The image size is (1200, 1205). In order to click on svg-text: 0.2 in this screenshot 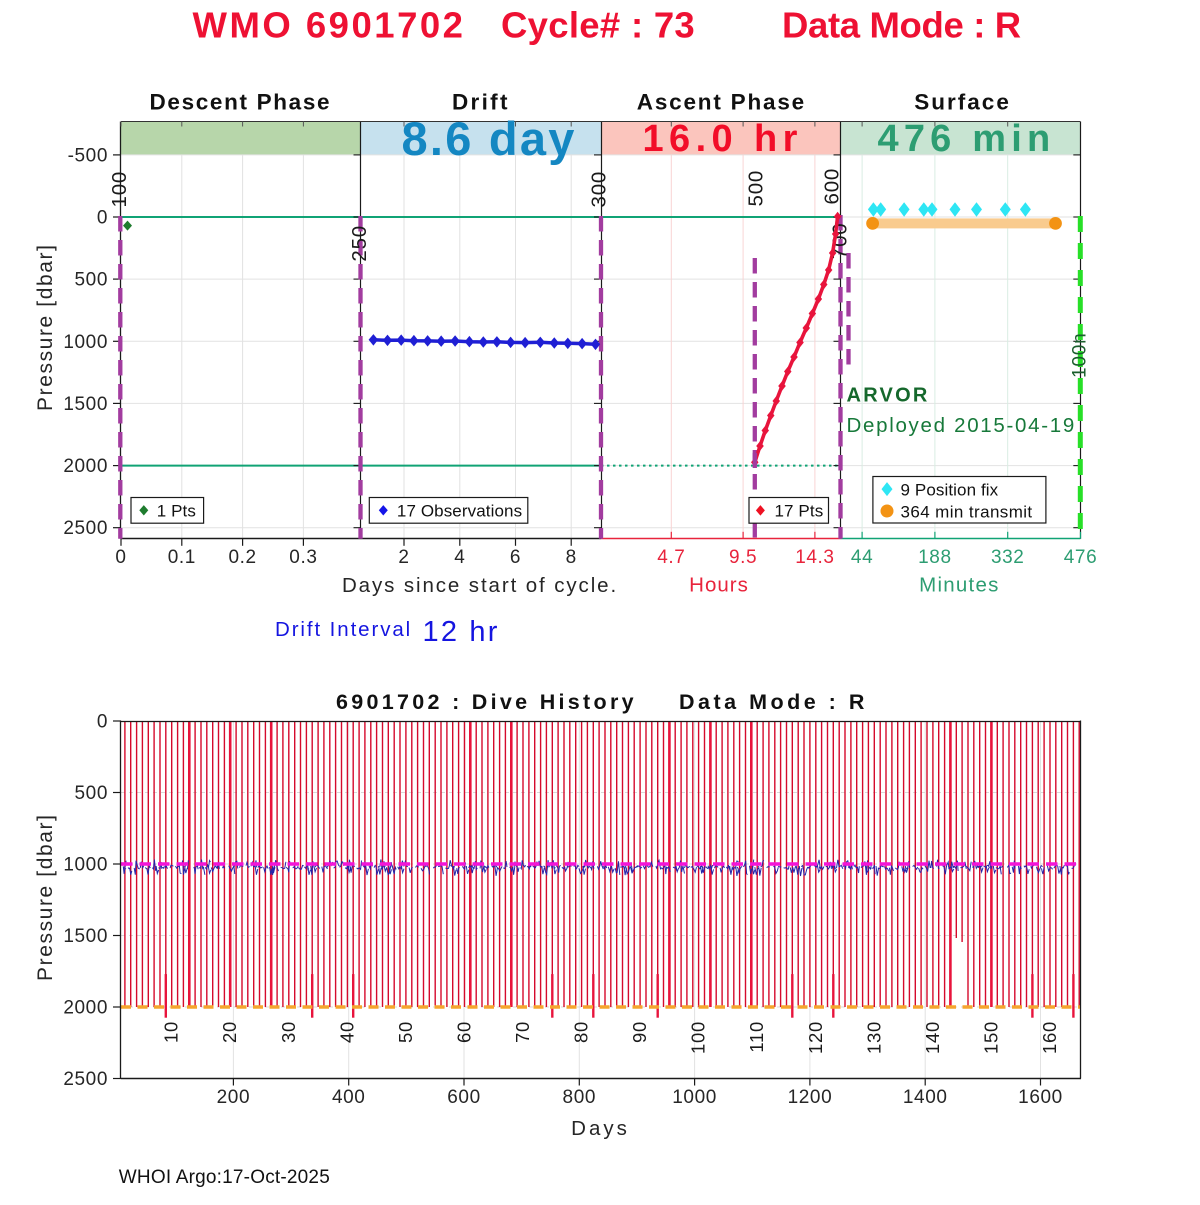, I will do `click(242, 557)`.